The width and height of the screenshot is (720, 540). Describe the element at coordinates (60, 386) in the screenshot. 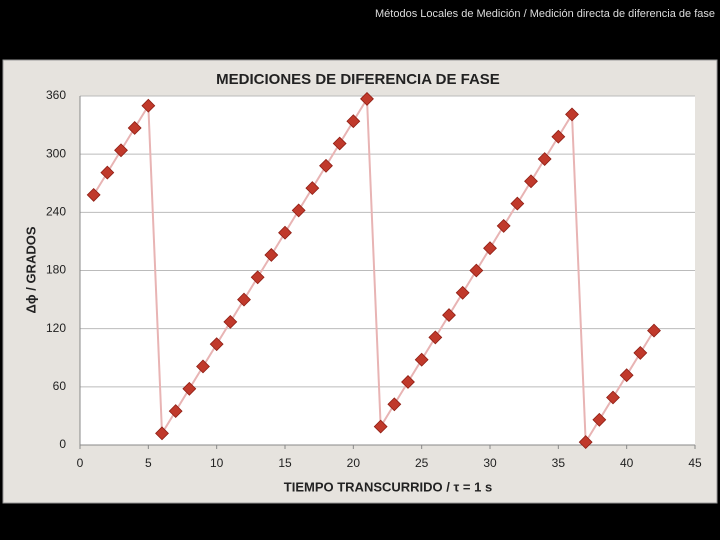

I see `y-tick-label: 60` at that location.